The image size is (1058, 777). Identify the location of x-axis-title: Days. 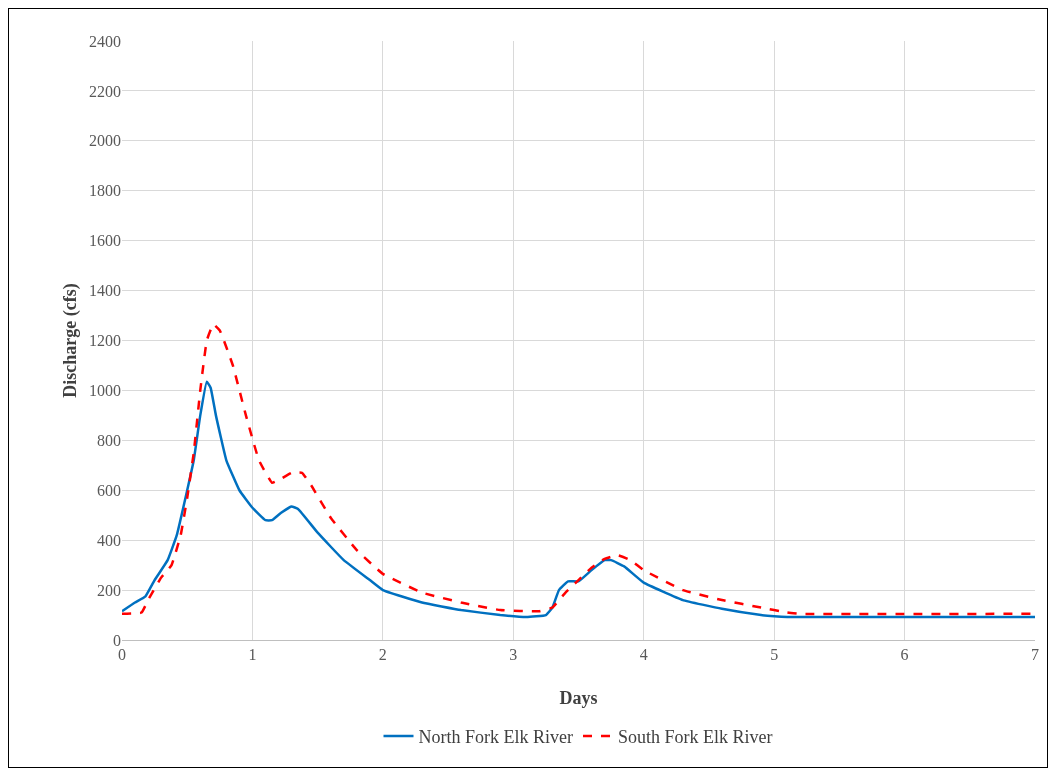
(578, 698).